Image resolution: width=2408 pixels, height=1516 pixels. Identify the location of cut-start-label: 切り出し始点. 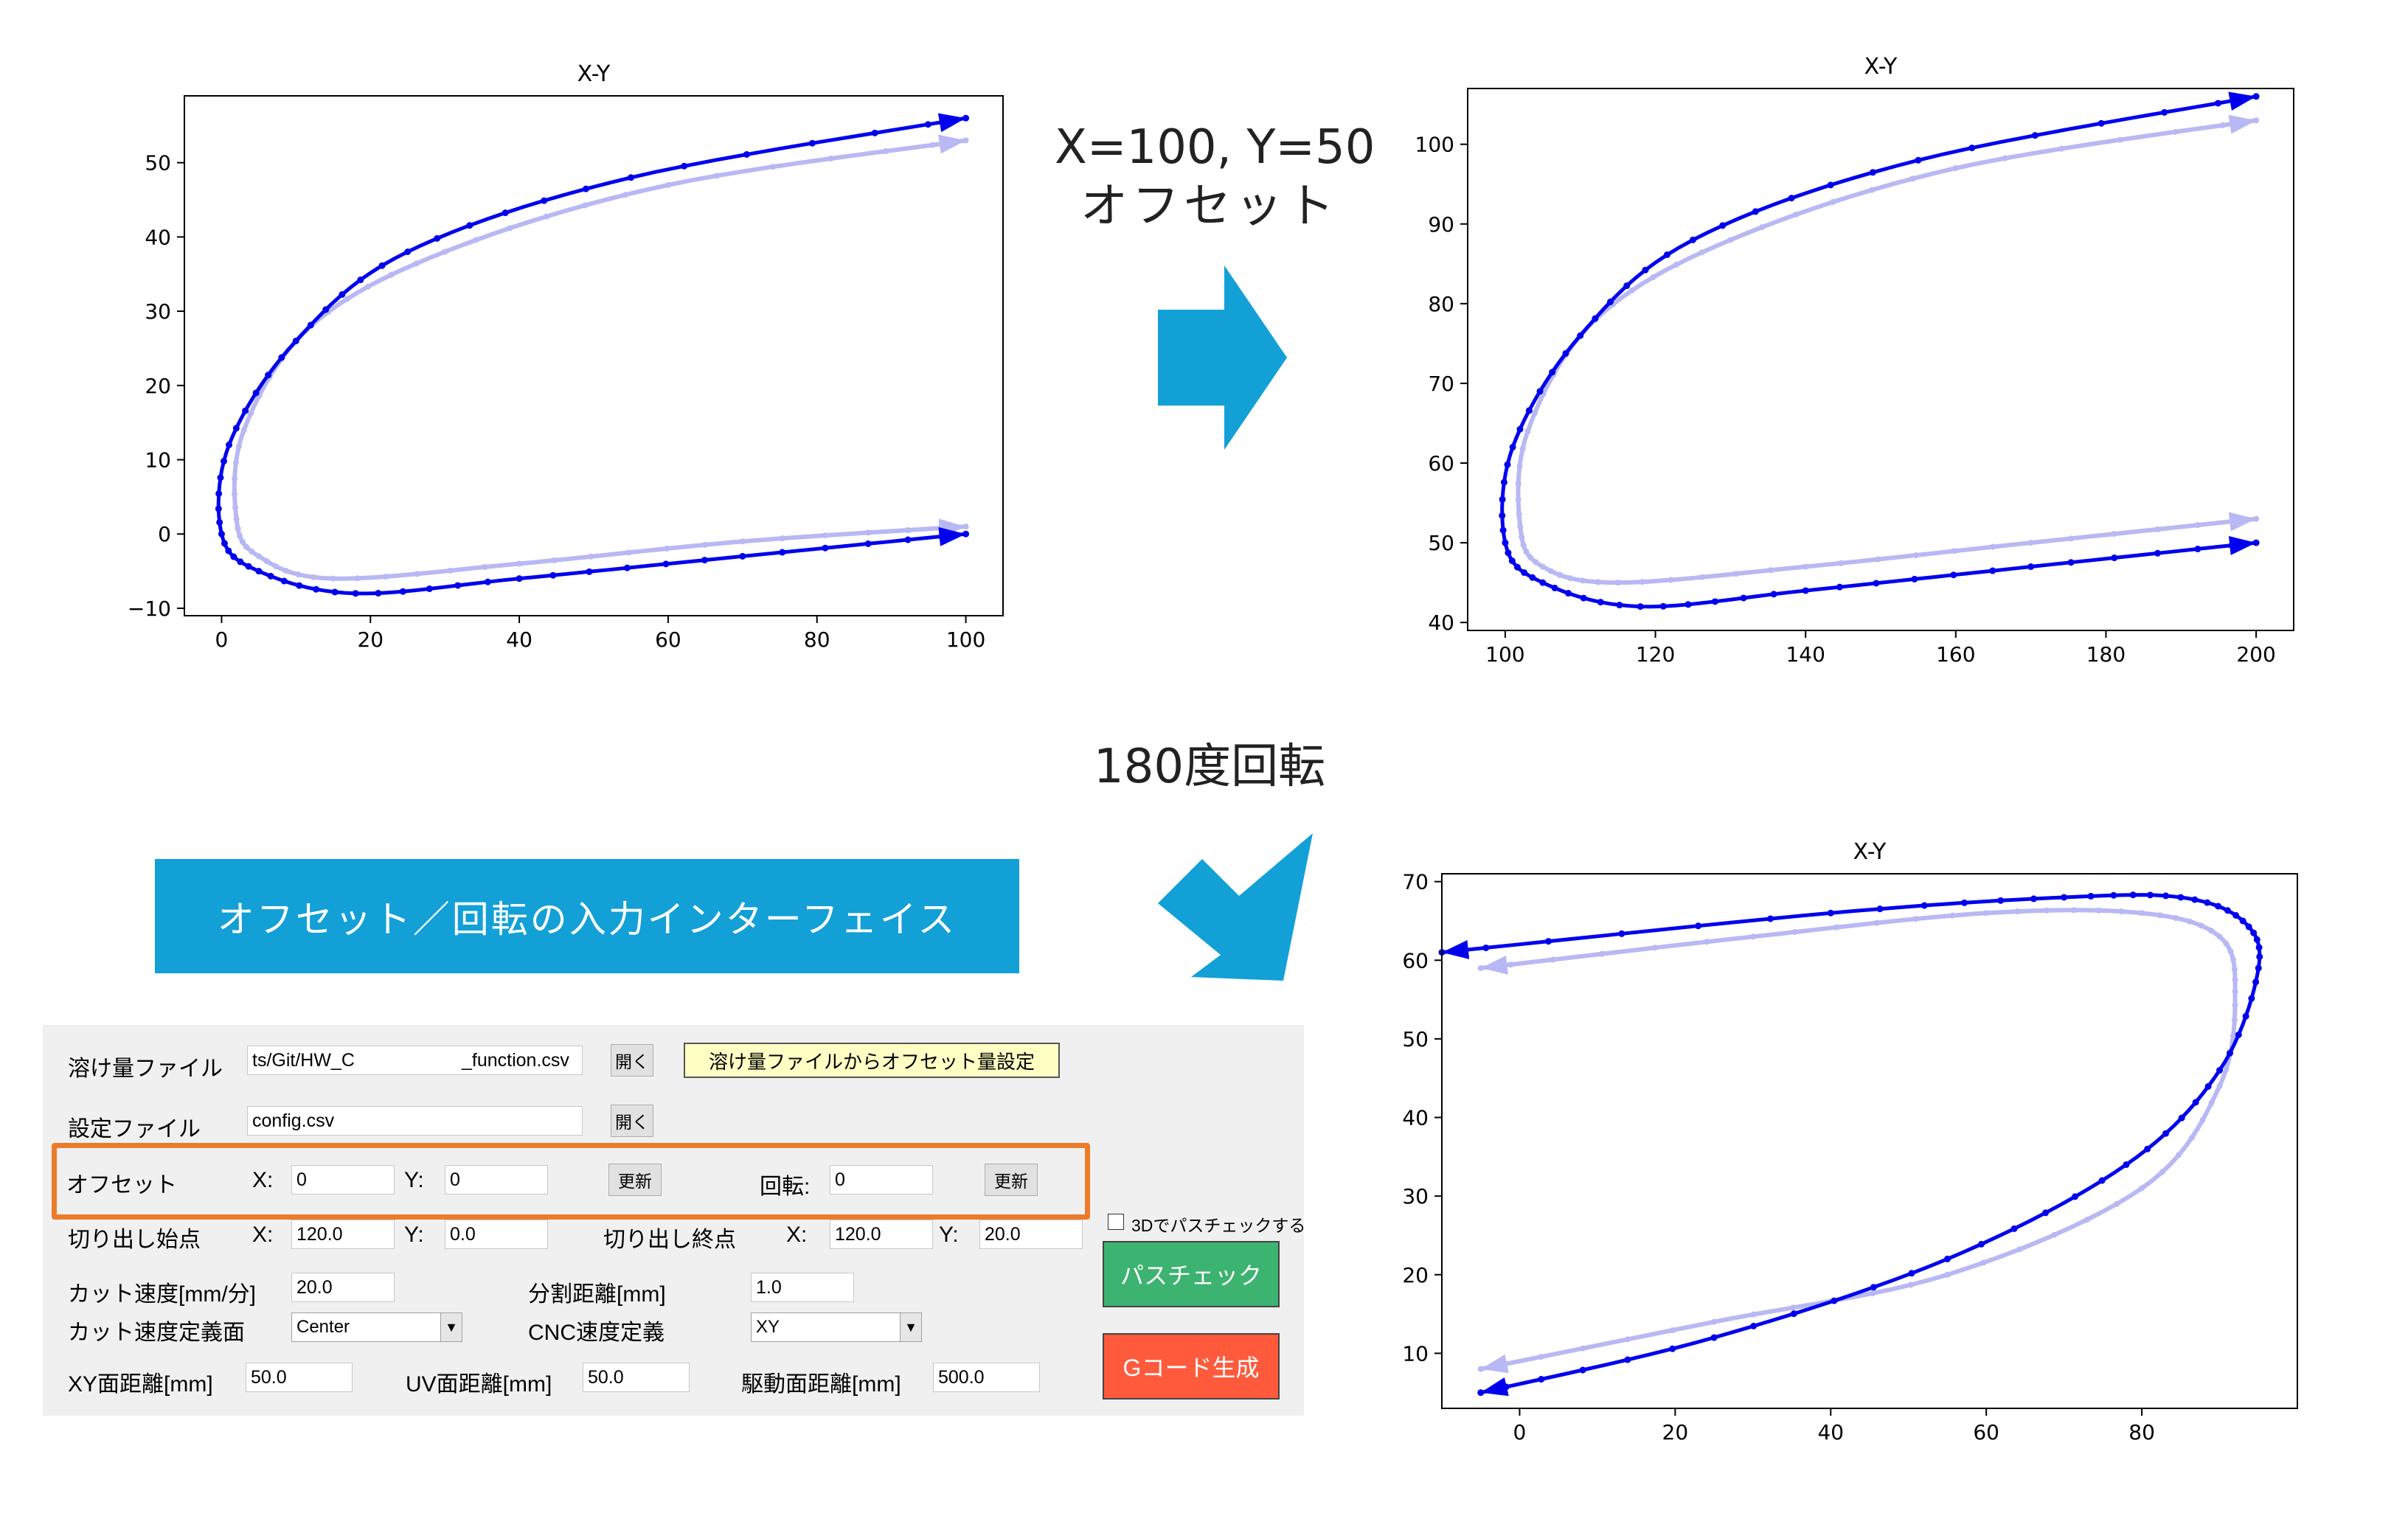
(134, 1240).